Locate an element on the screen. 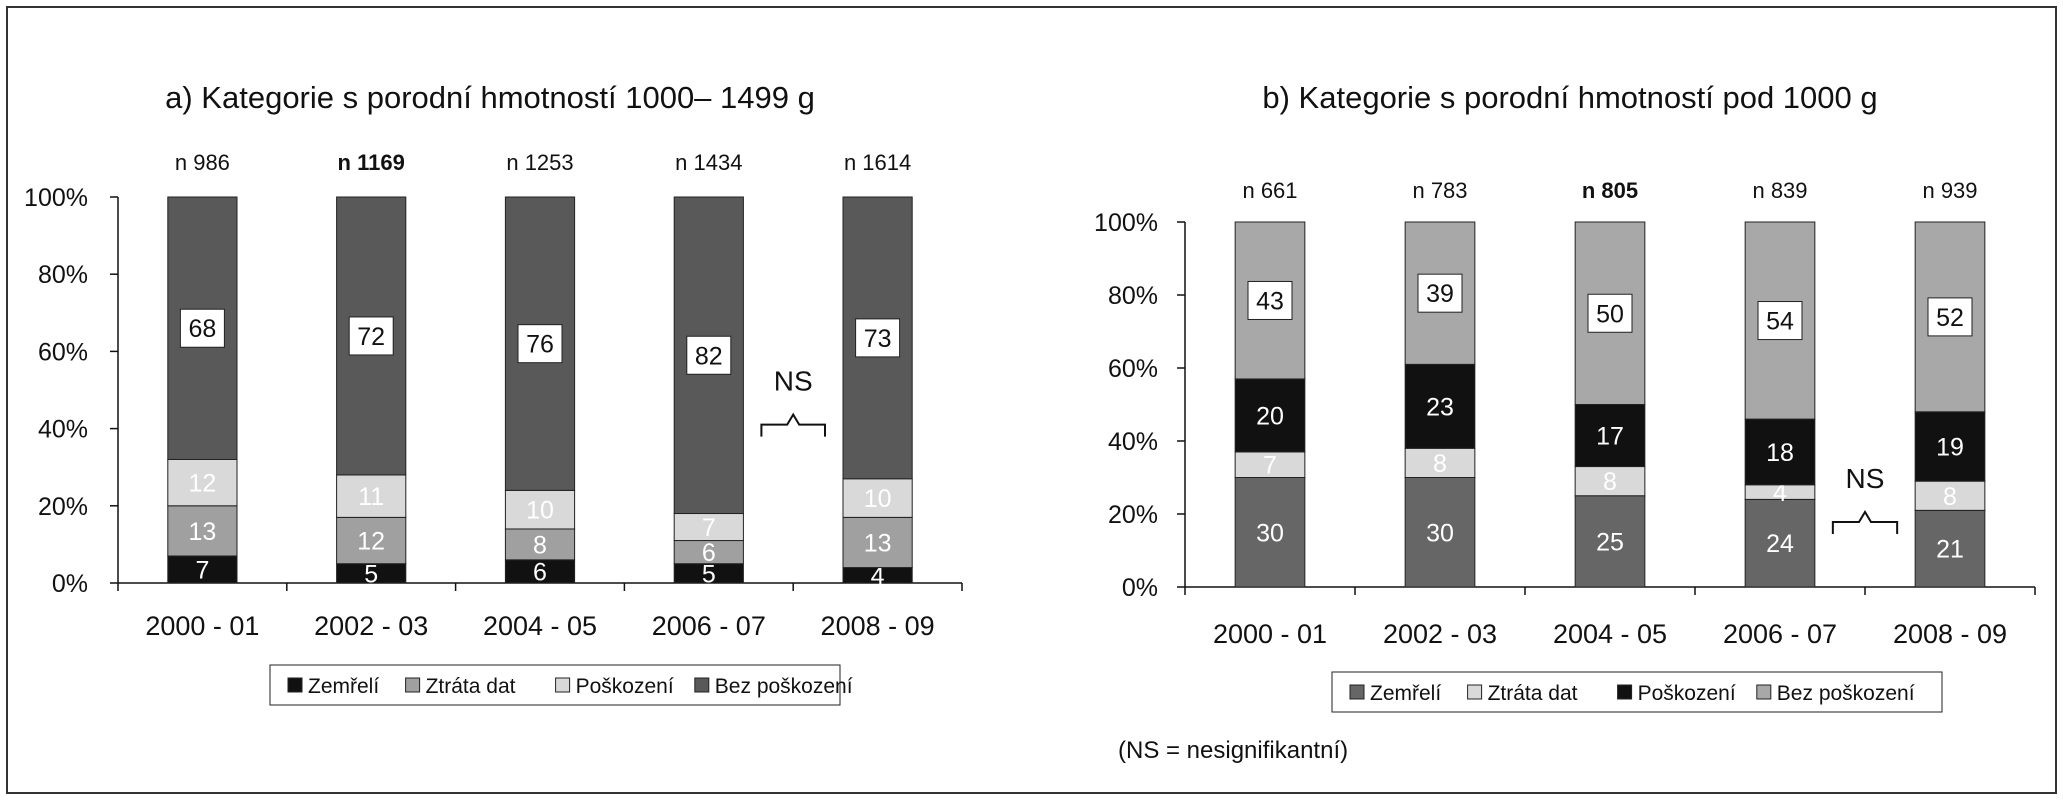 The width and height of the screenshot is (2063, 805). n-label: n 1253 is located at coordinates (539, 162).